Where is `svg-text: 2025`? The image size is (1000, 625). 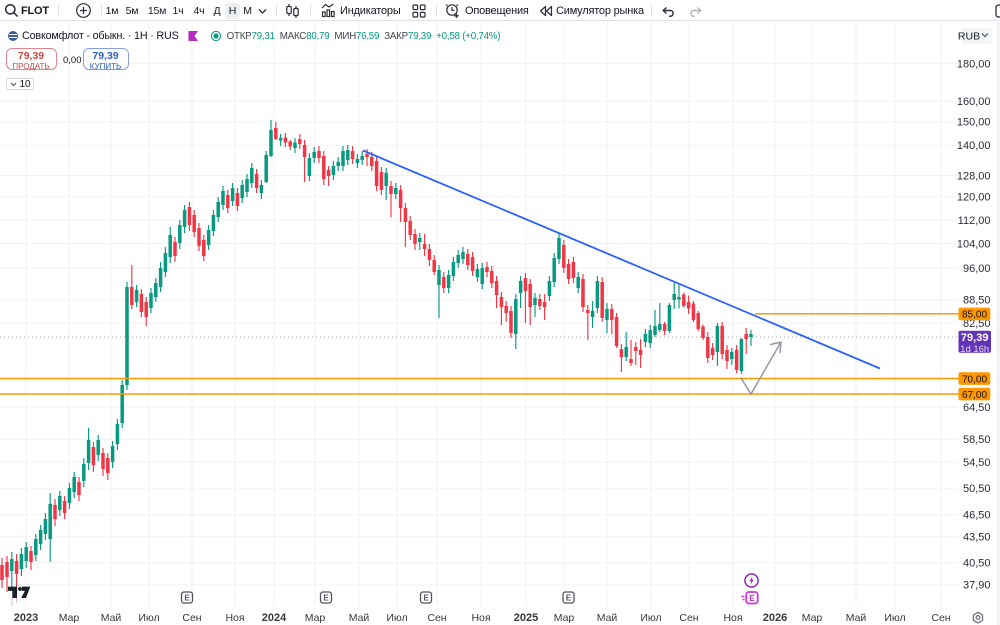
svg-text: 2025 is located at coordinates (526, 618).